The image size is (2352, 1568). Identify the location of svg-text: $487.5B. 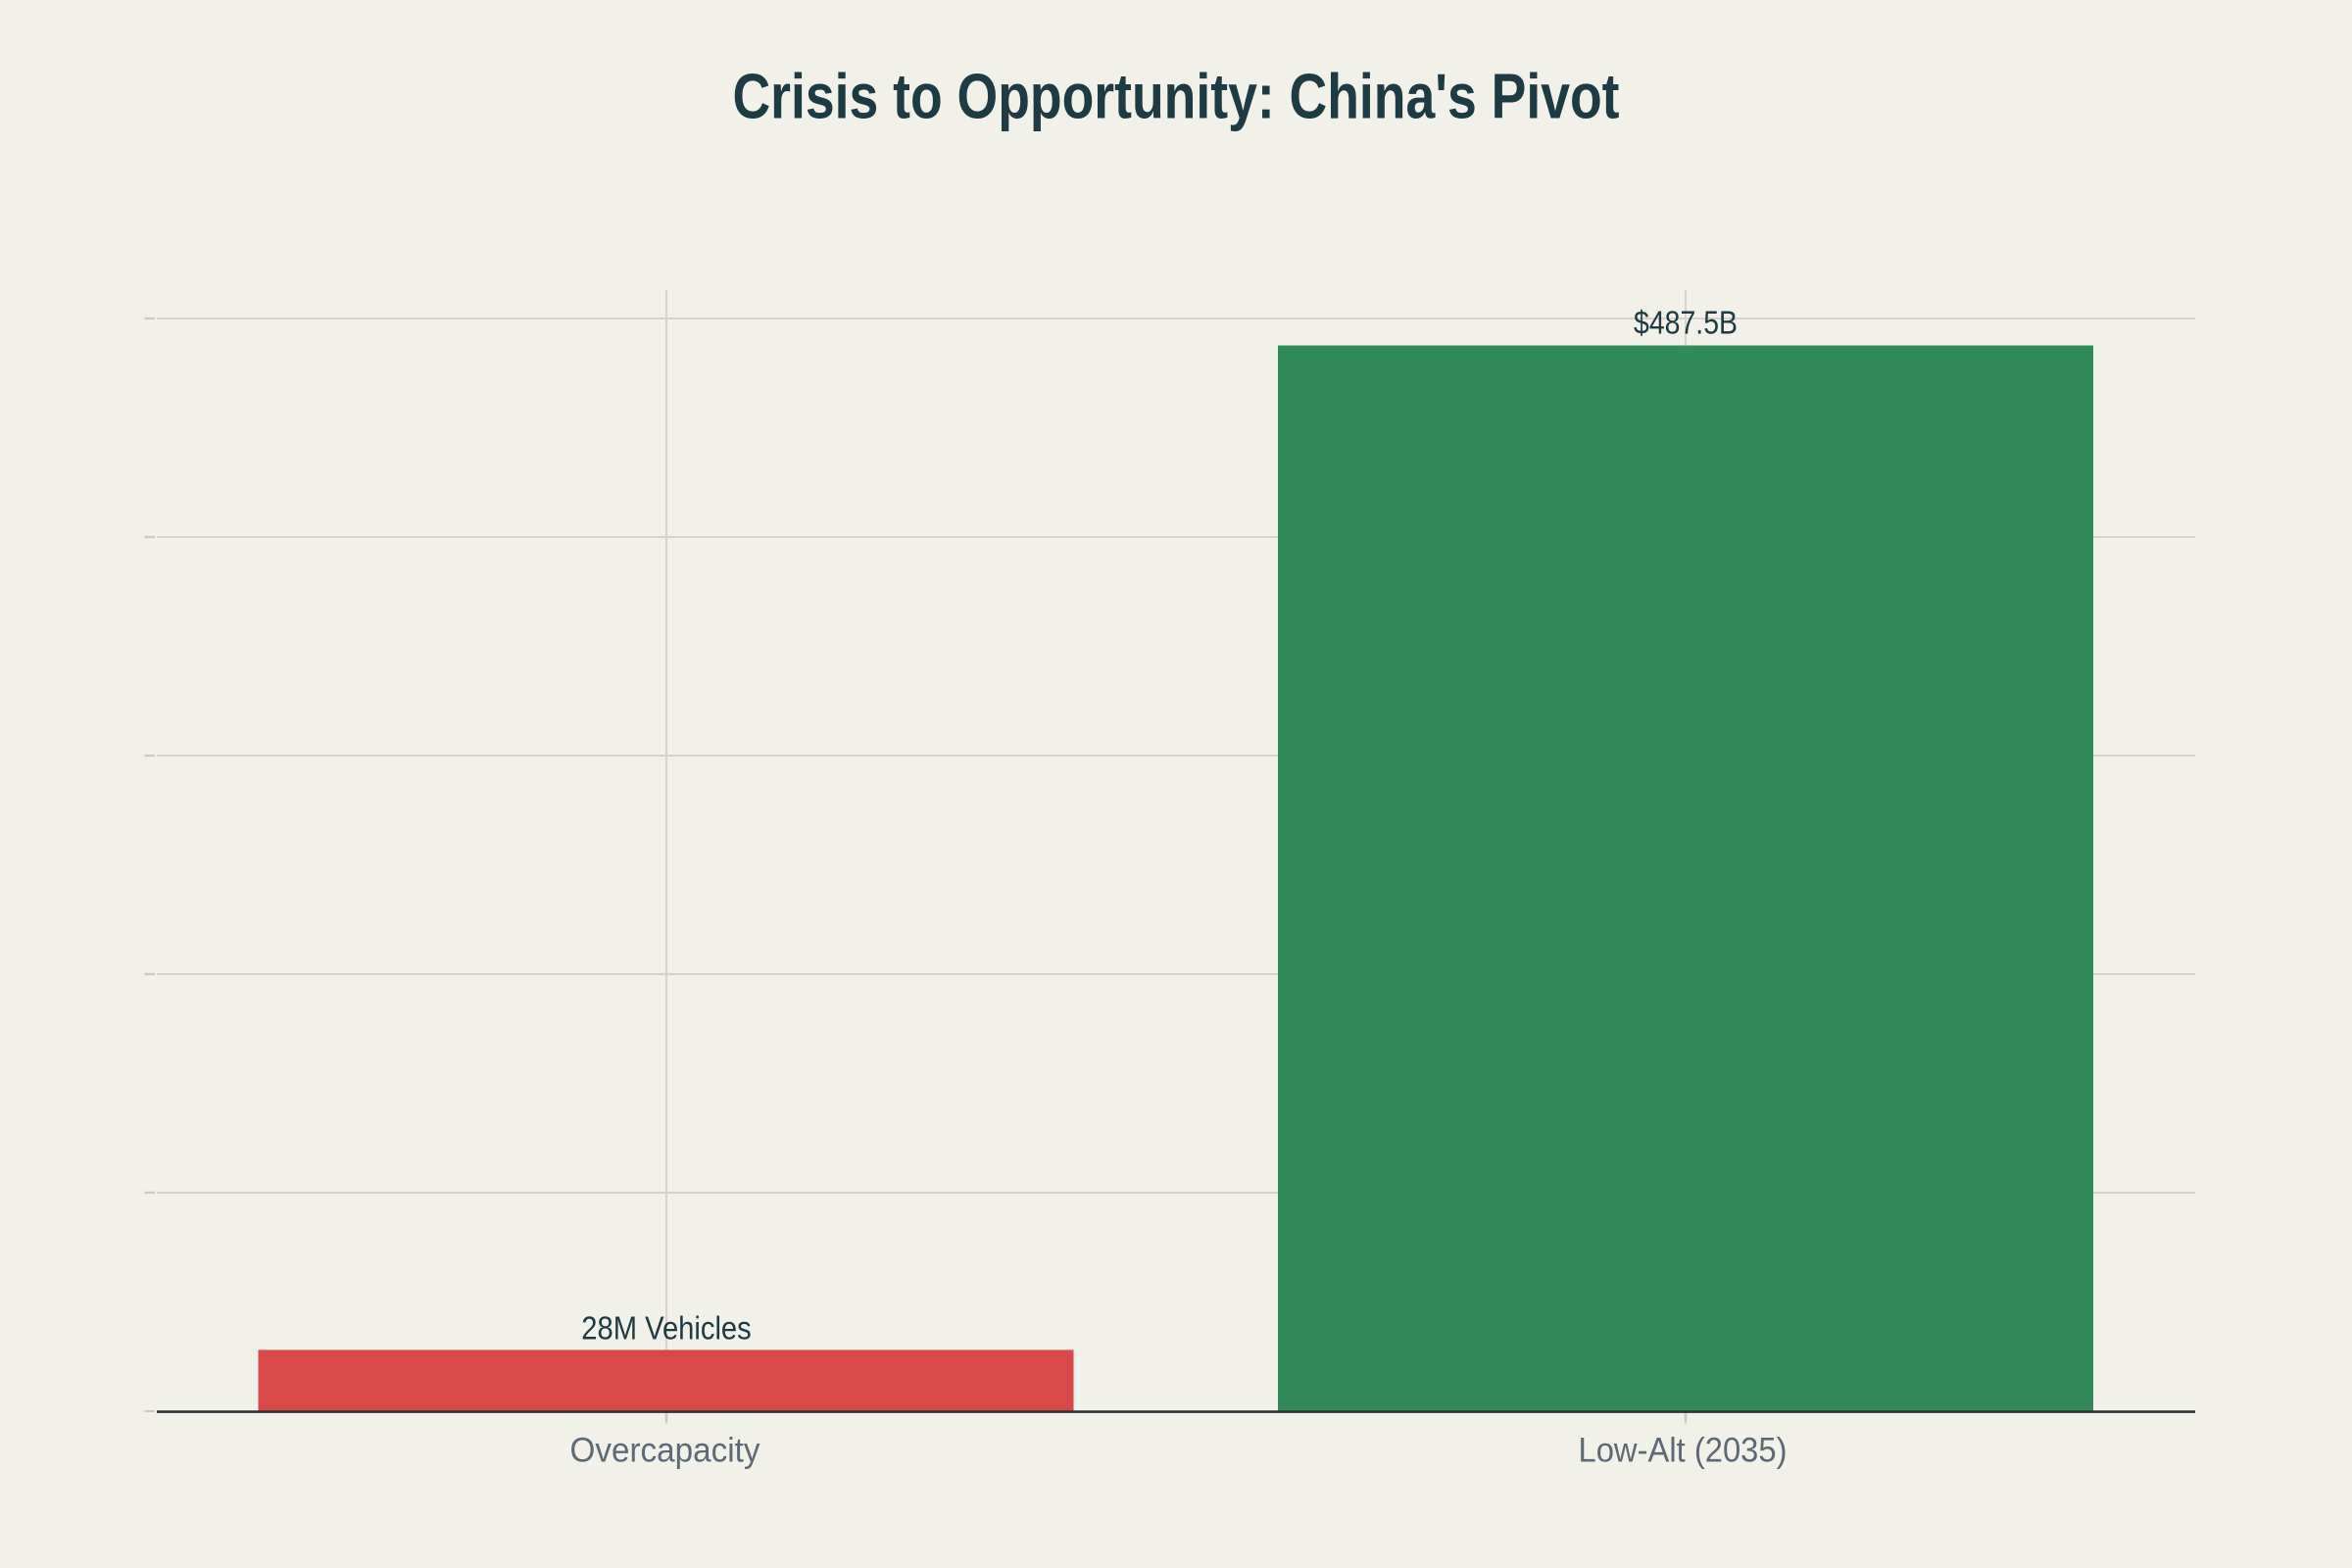
(1686, 323).